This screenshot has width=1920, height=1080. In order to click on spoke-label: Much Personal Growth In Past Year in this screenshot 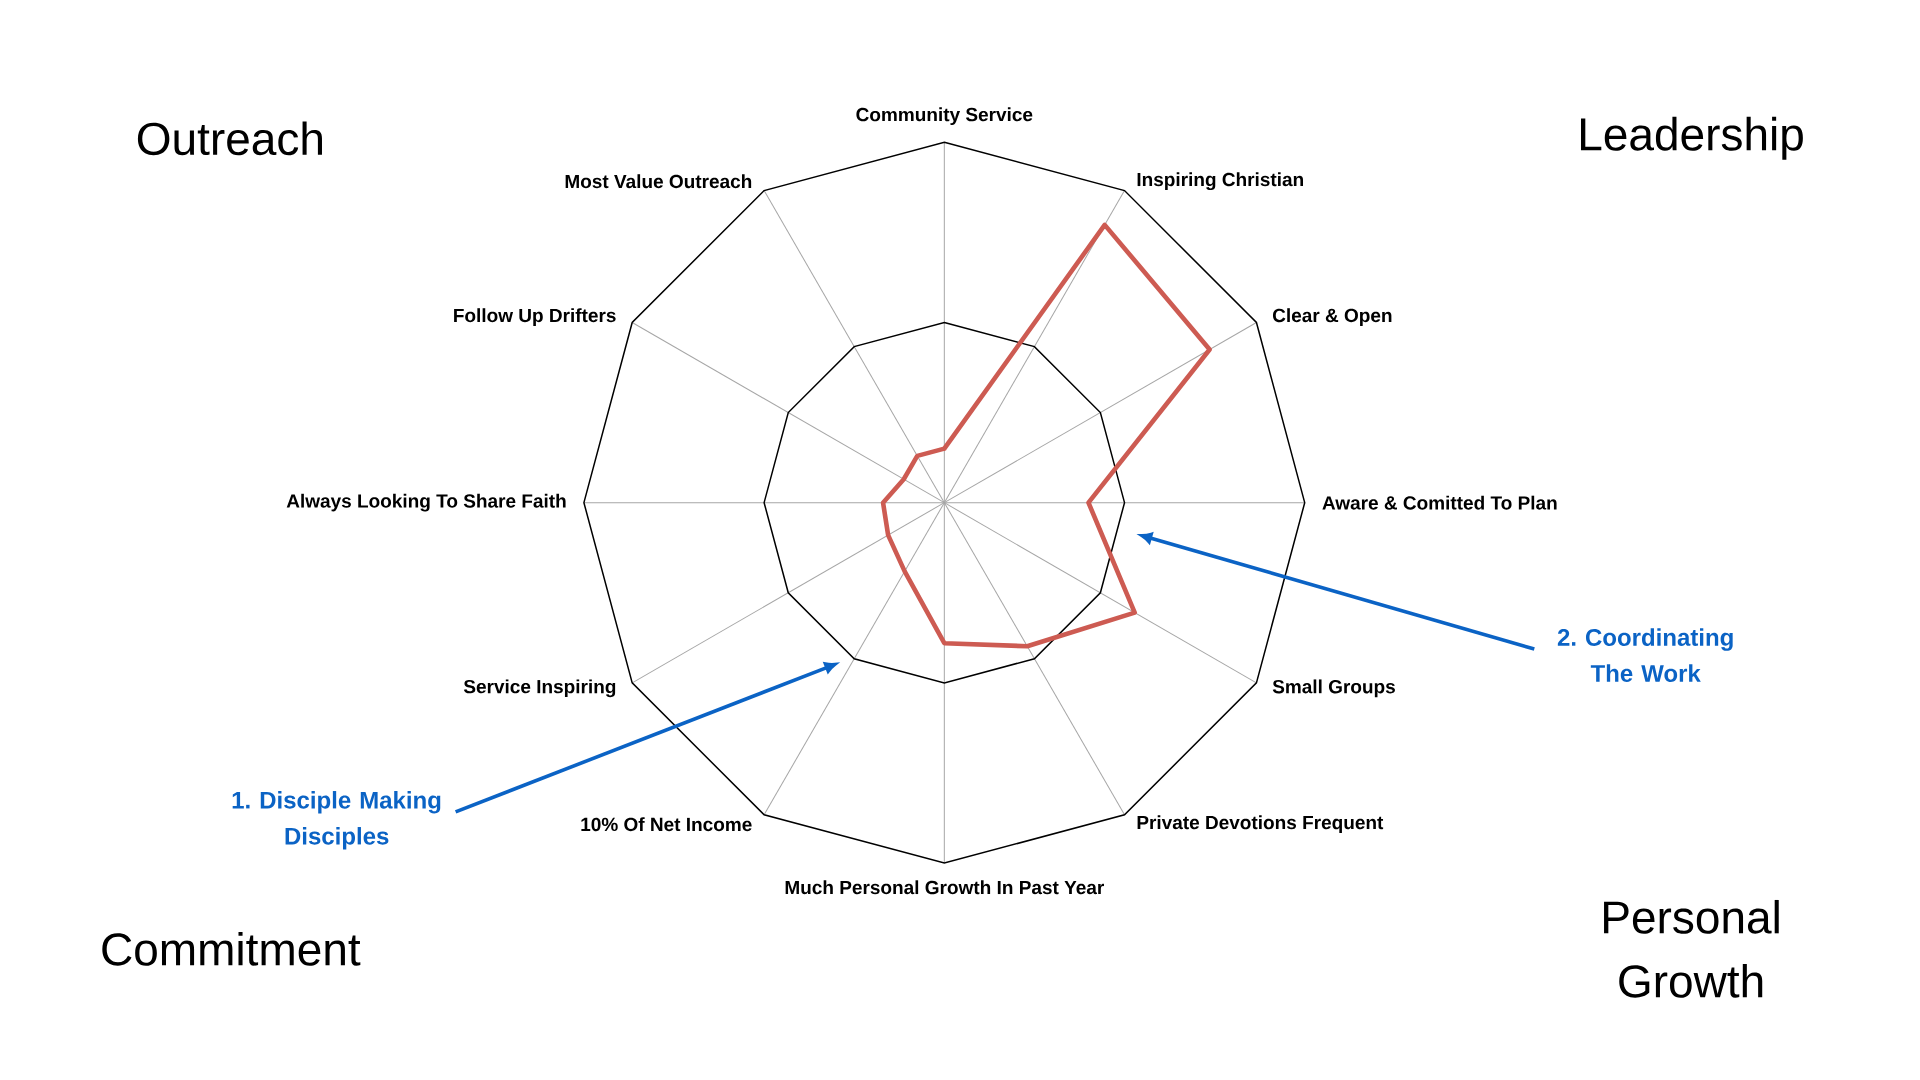, I will do `click(945, 887)`.